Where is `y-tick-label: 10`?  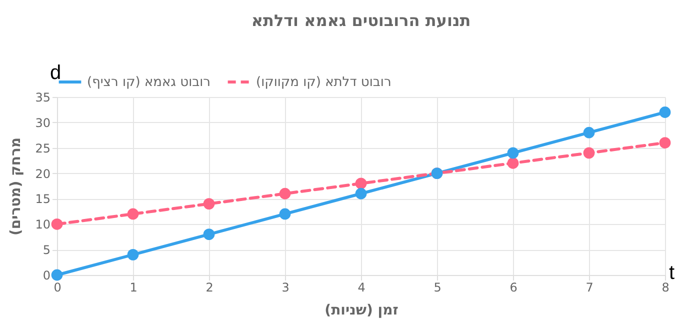 y-tick-label: 10 is located at coordinates (42, 225).